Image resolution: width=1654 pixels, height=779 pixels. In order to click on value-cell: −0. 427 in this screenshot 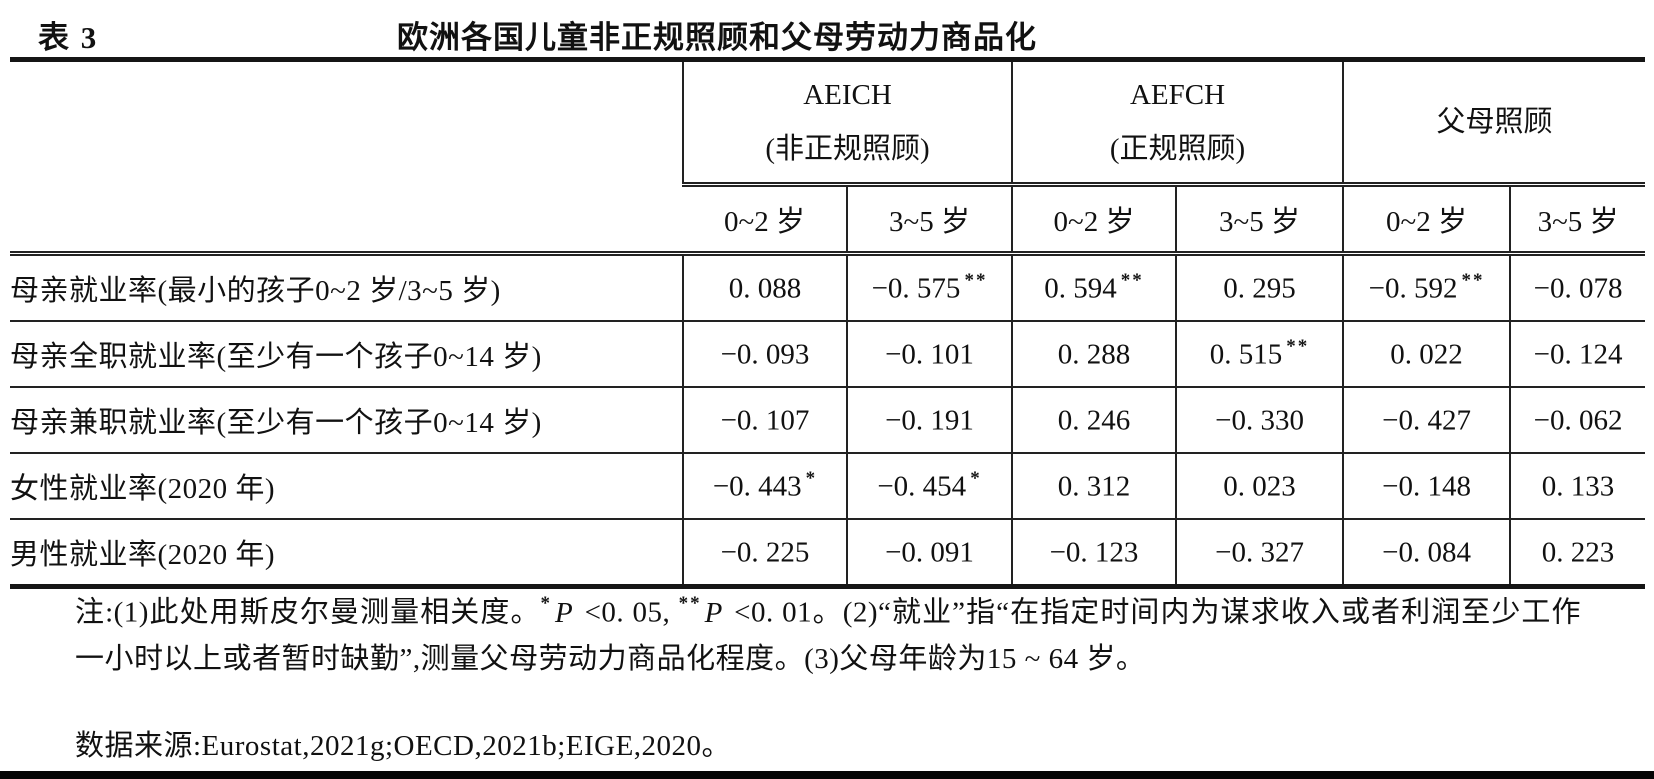, I will do `click(1426, 420)`.